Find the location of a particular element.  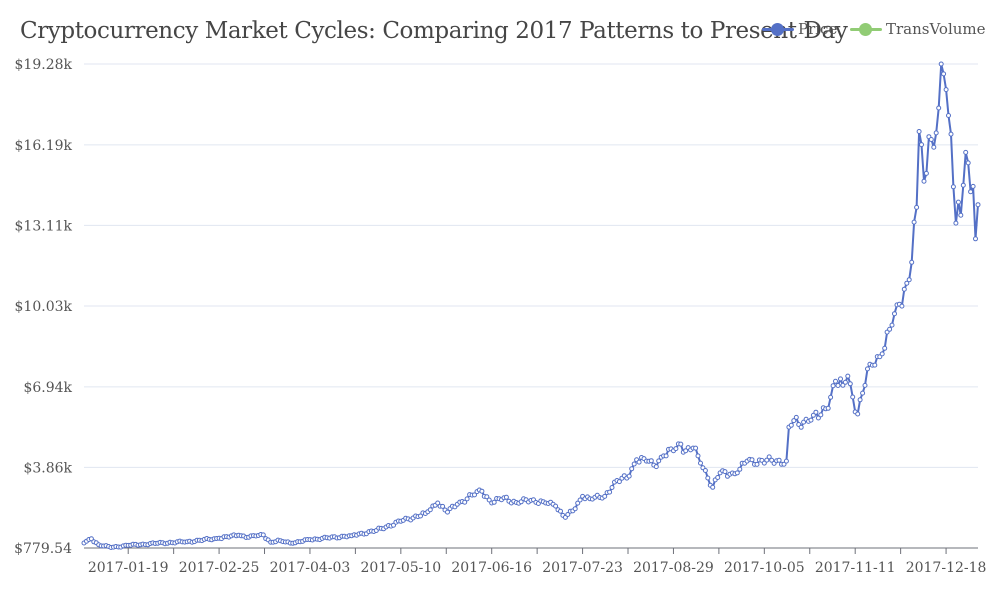

legend-item-price: Price is located at coordinates (799, 29).